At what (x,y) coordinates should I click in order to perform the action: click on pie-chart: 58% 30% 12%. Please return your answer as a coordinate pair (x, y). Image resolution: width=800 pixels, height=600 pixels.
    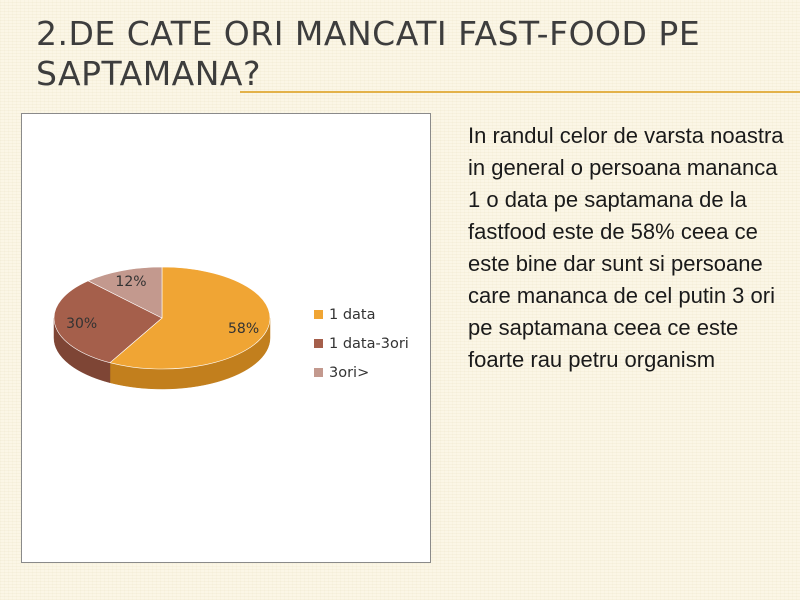
    Looking at the image, I should click on (162, 328).